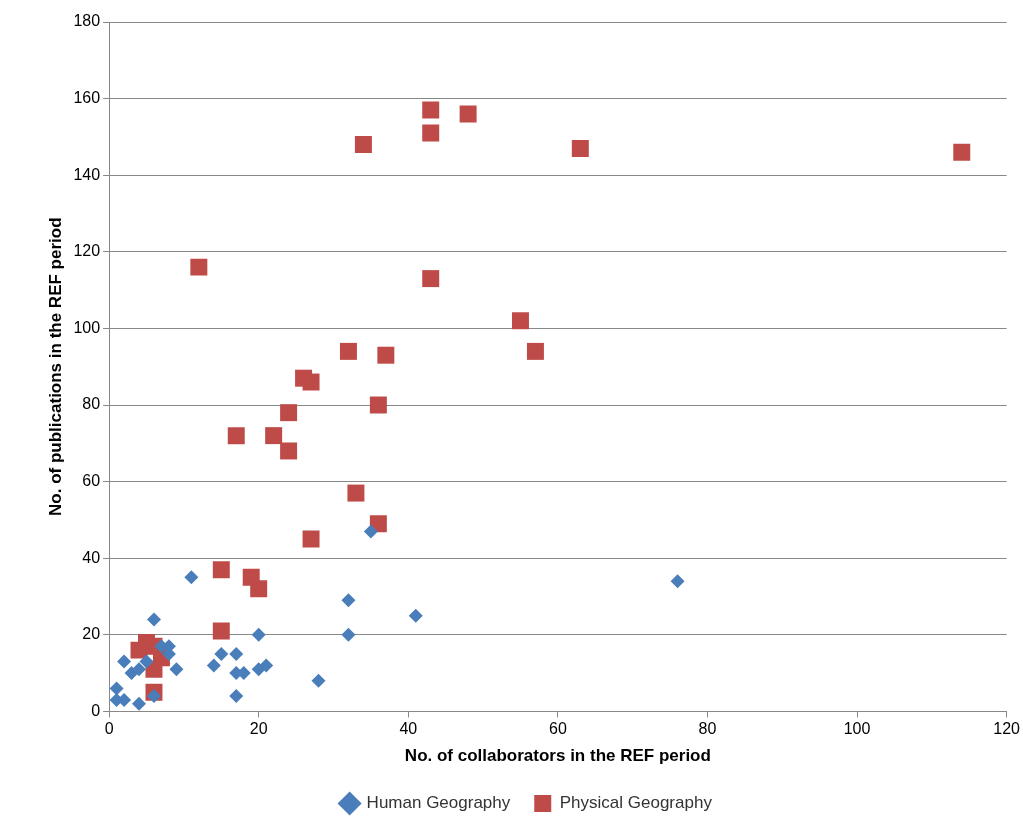 Image resolution: width=1023 pixels, height=830 pixels. Describe the element at coordinates (707, 729) in the screenshot. I see `x-tick-label: 80` at that location.